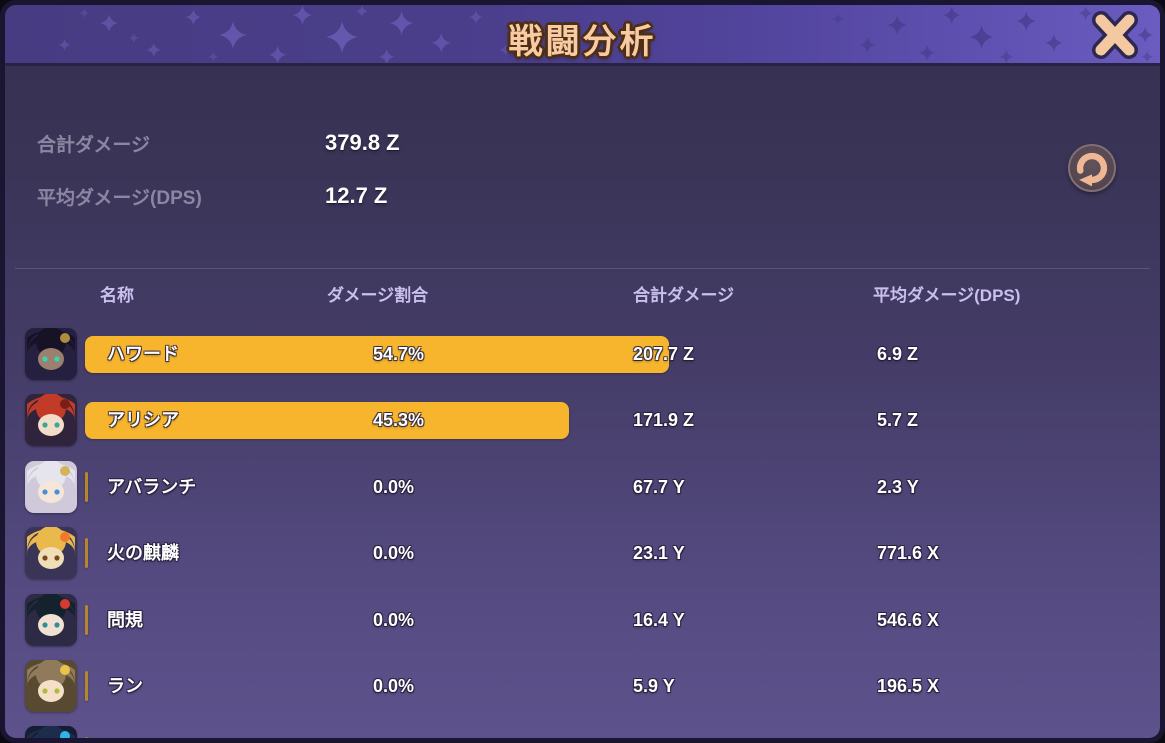 The width and height of the screenshot is (1165, 743). I want to click on refresh-button, so click(1092, 168).